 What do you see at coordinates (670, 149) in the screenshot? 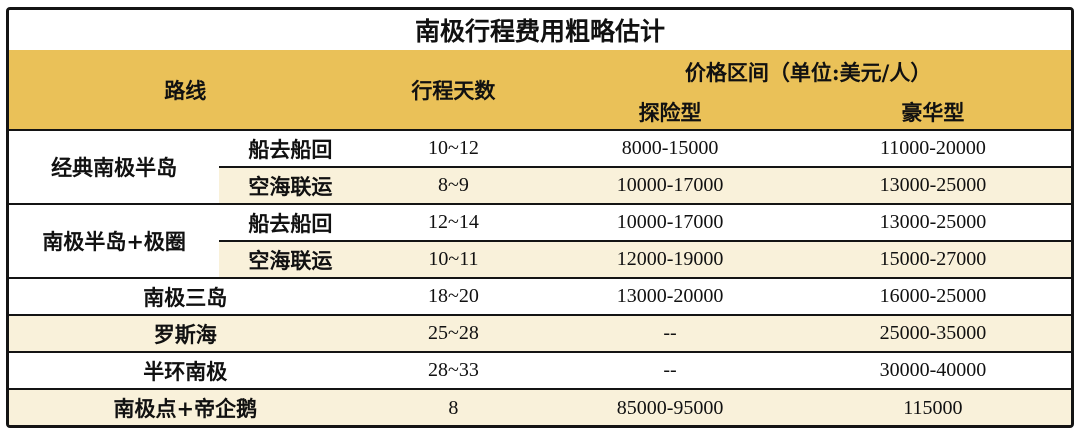
I see `adventure-price-cell: 8000-15000` at bounding box center [670, 149].